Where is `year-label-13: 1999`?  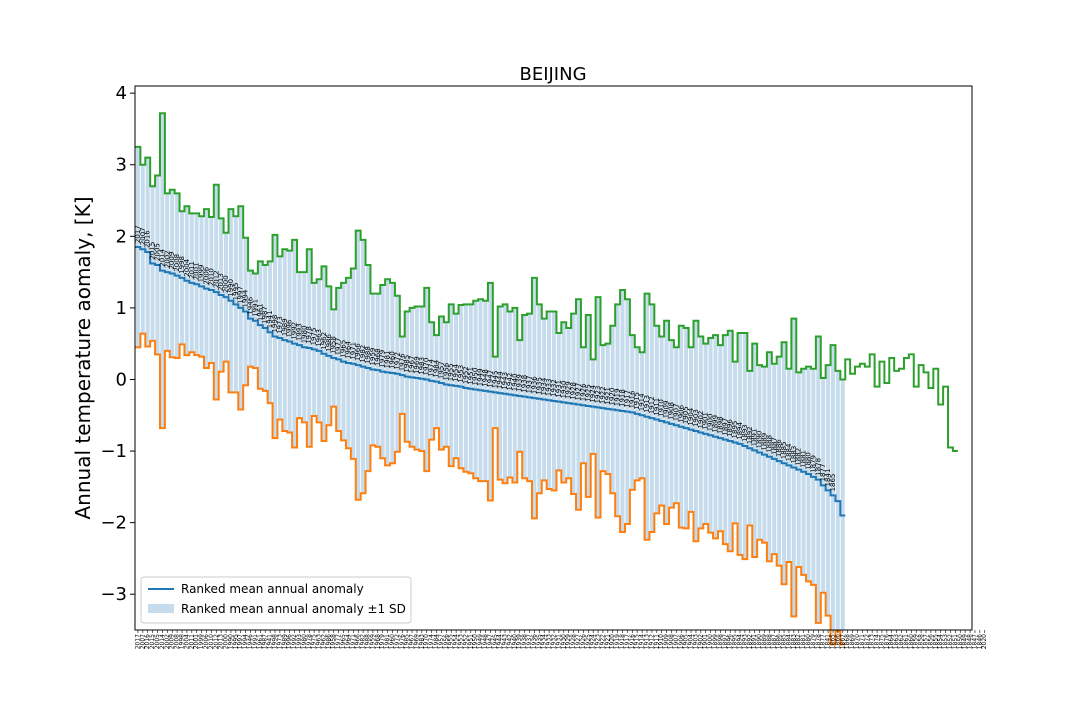
year-label-13: 1999 is located at coordinates (202, 274).